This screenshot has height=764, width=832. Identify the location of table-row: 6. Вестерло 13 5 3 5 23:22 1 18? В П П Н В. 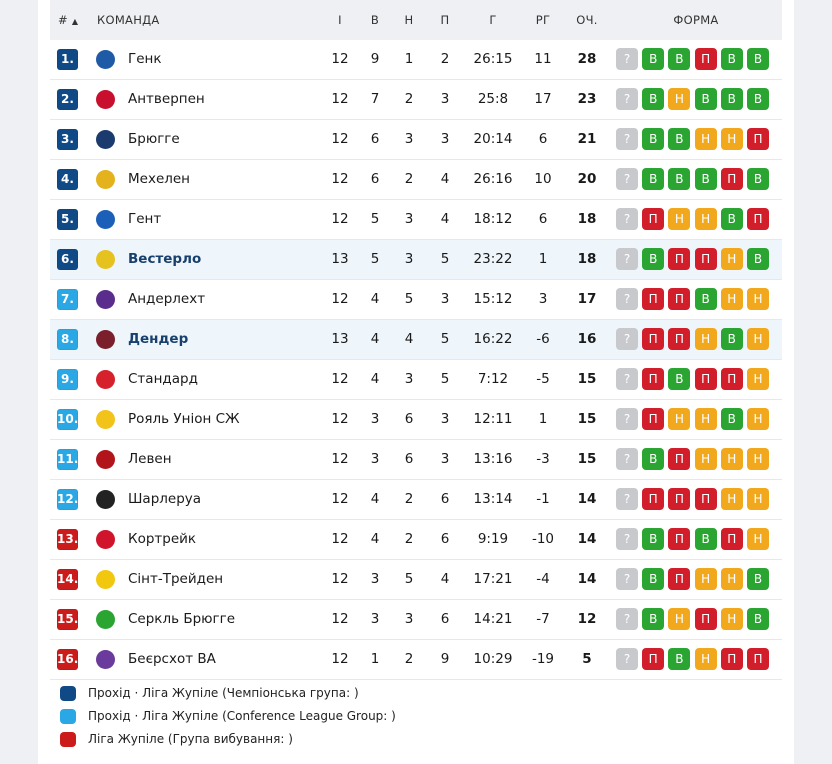
(416, 260).